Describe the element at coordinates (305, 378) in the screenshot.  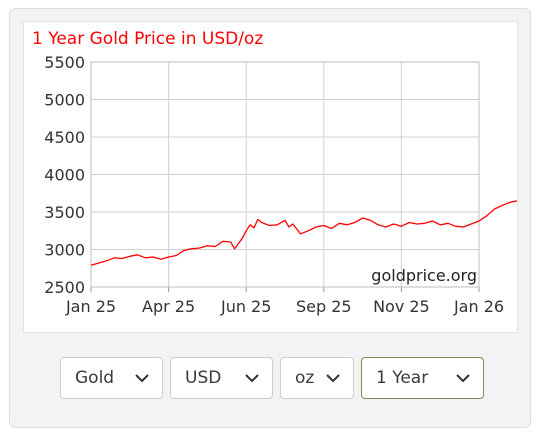
I see `unit-select-value: oz` at that location.